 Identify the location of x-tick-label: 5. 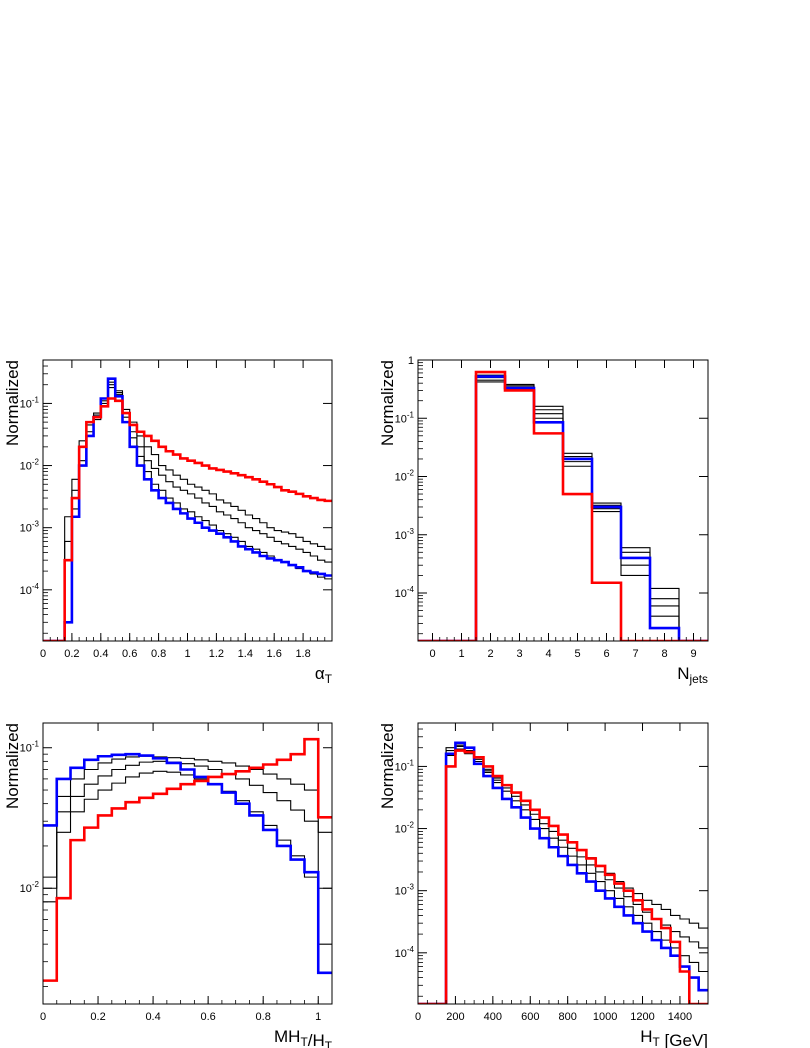
(577, 654).